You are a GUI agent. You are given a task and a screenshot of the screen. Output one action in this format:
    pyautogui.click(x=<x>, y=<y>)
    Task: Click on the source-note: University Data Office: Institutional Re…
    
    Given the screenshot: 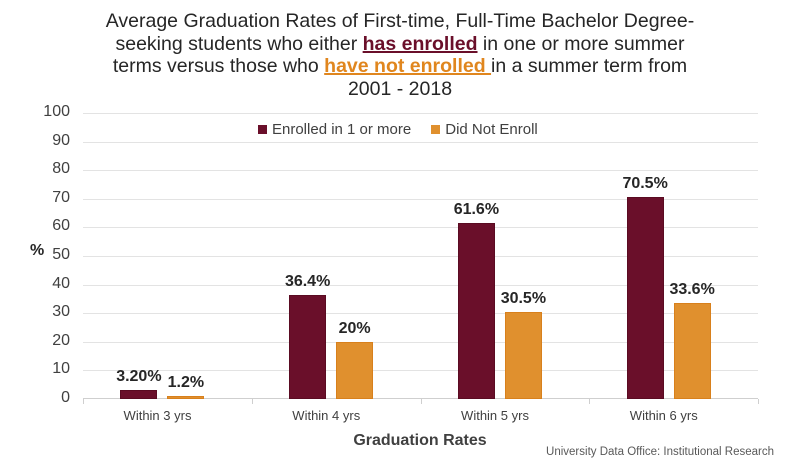 What is the action you would take?
    pyautogui.click(x=660, y=452)
    